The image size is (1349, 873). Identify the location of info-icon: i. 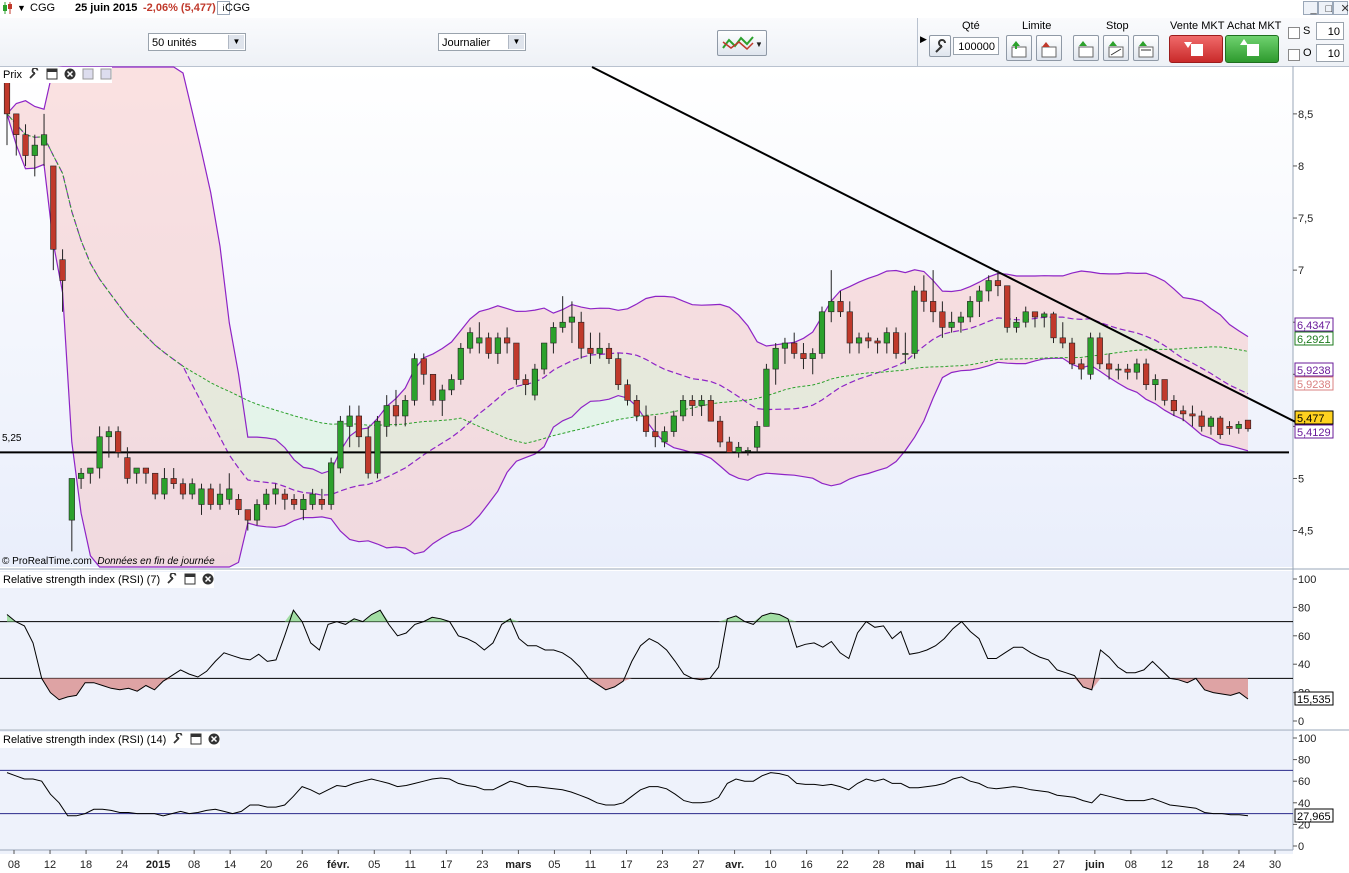
(223, 8).